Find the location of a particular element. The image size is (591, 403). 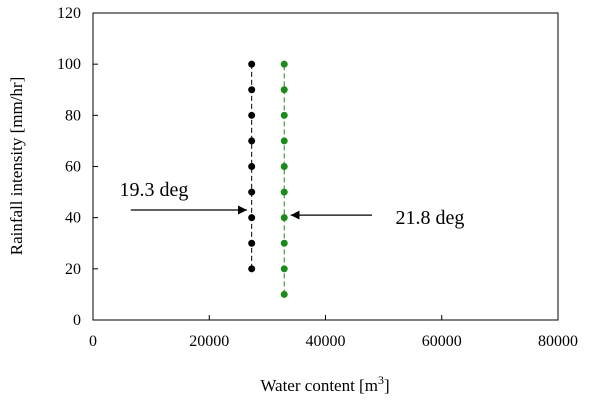

x-tick-label: 40000 is located at coordinates (326, 341).